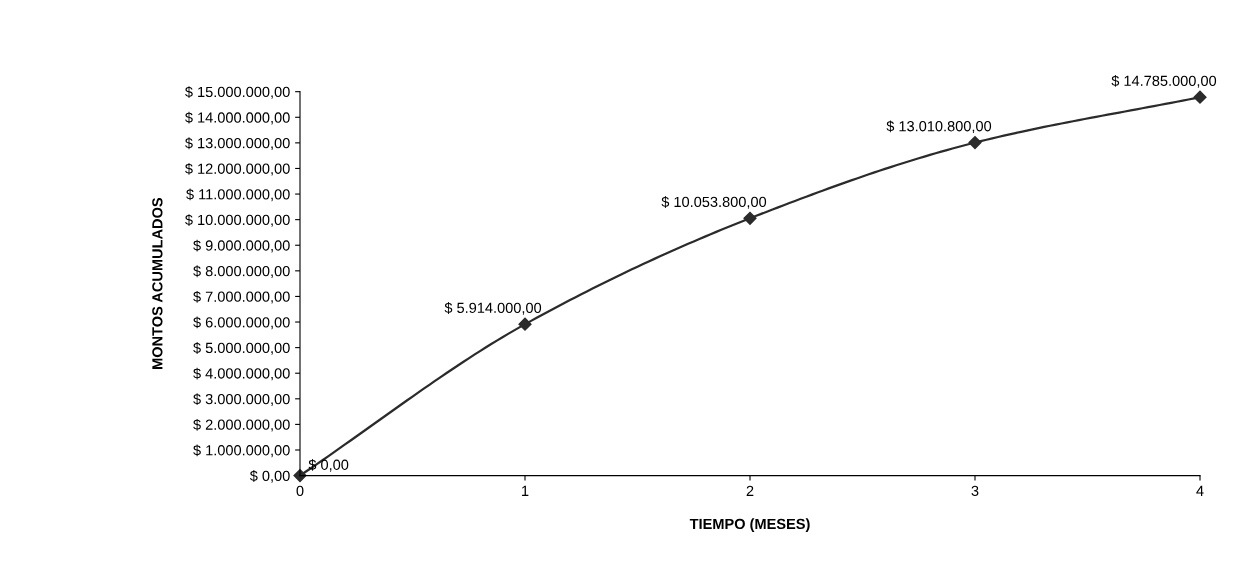 Image resolution: width=1250 pixels, height=573 pixels. What do you see at coordinates (241, 323) in the screenshot?
I see `y-tick-label: $ 6.000.000,00` at bounding box center [241, 323].